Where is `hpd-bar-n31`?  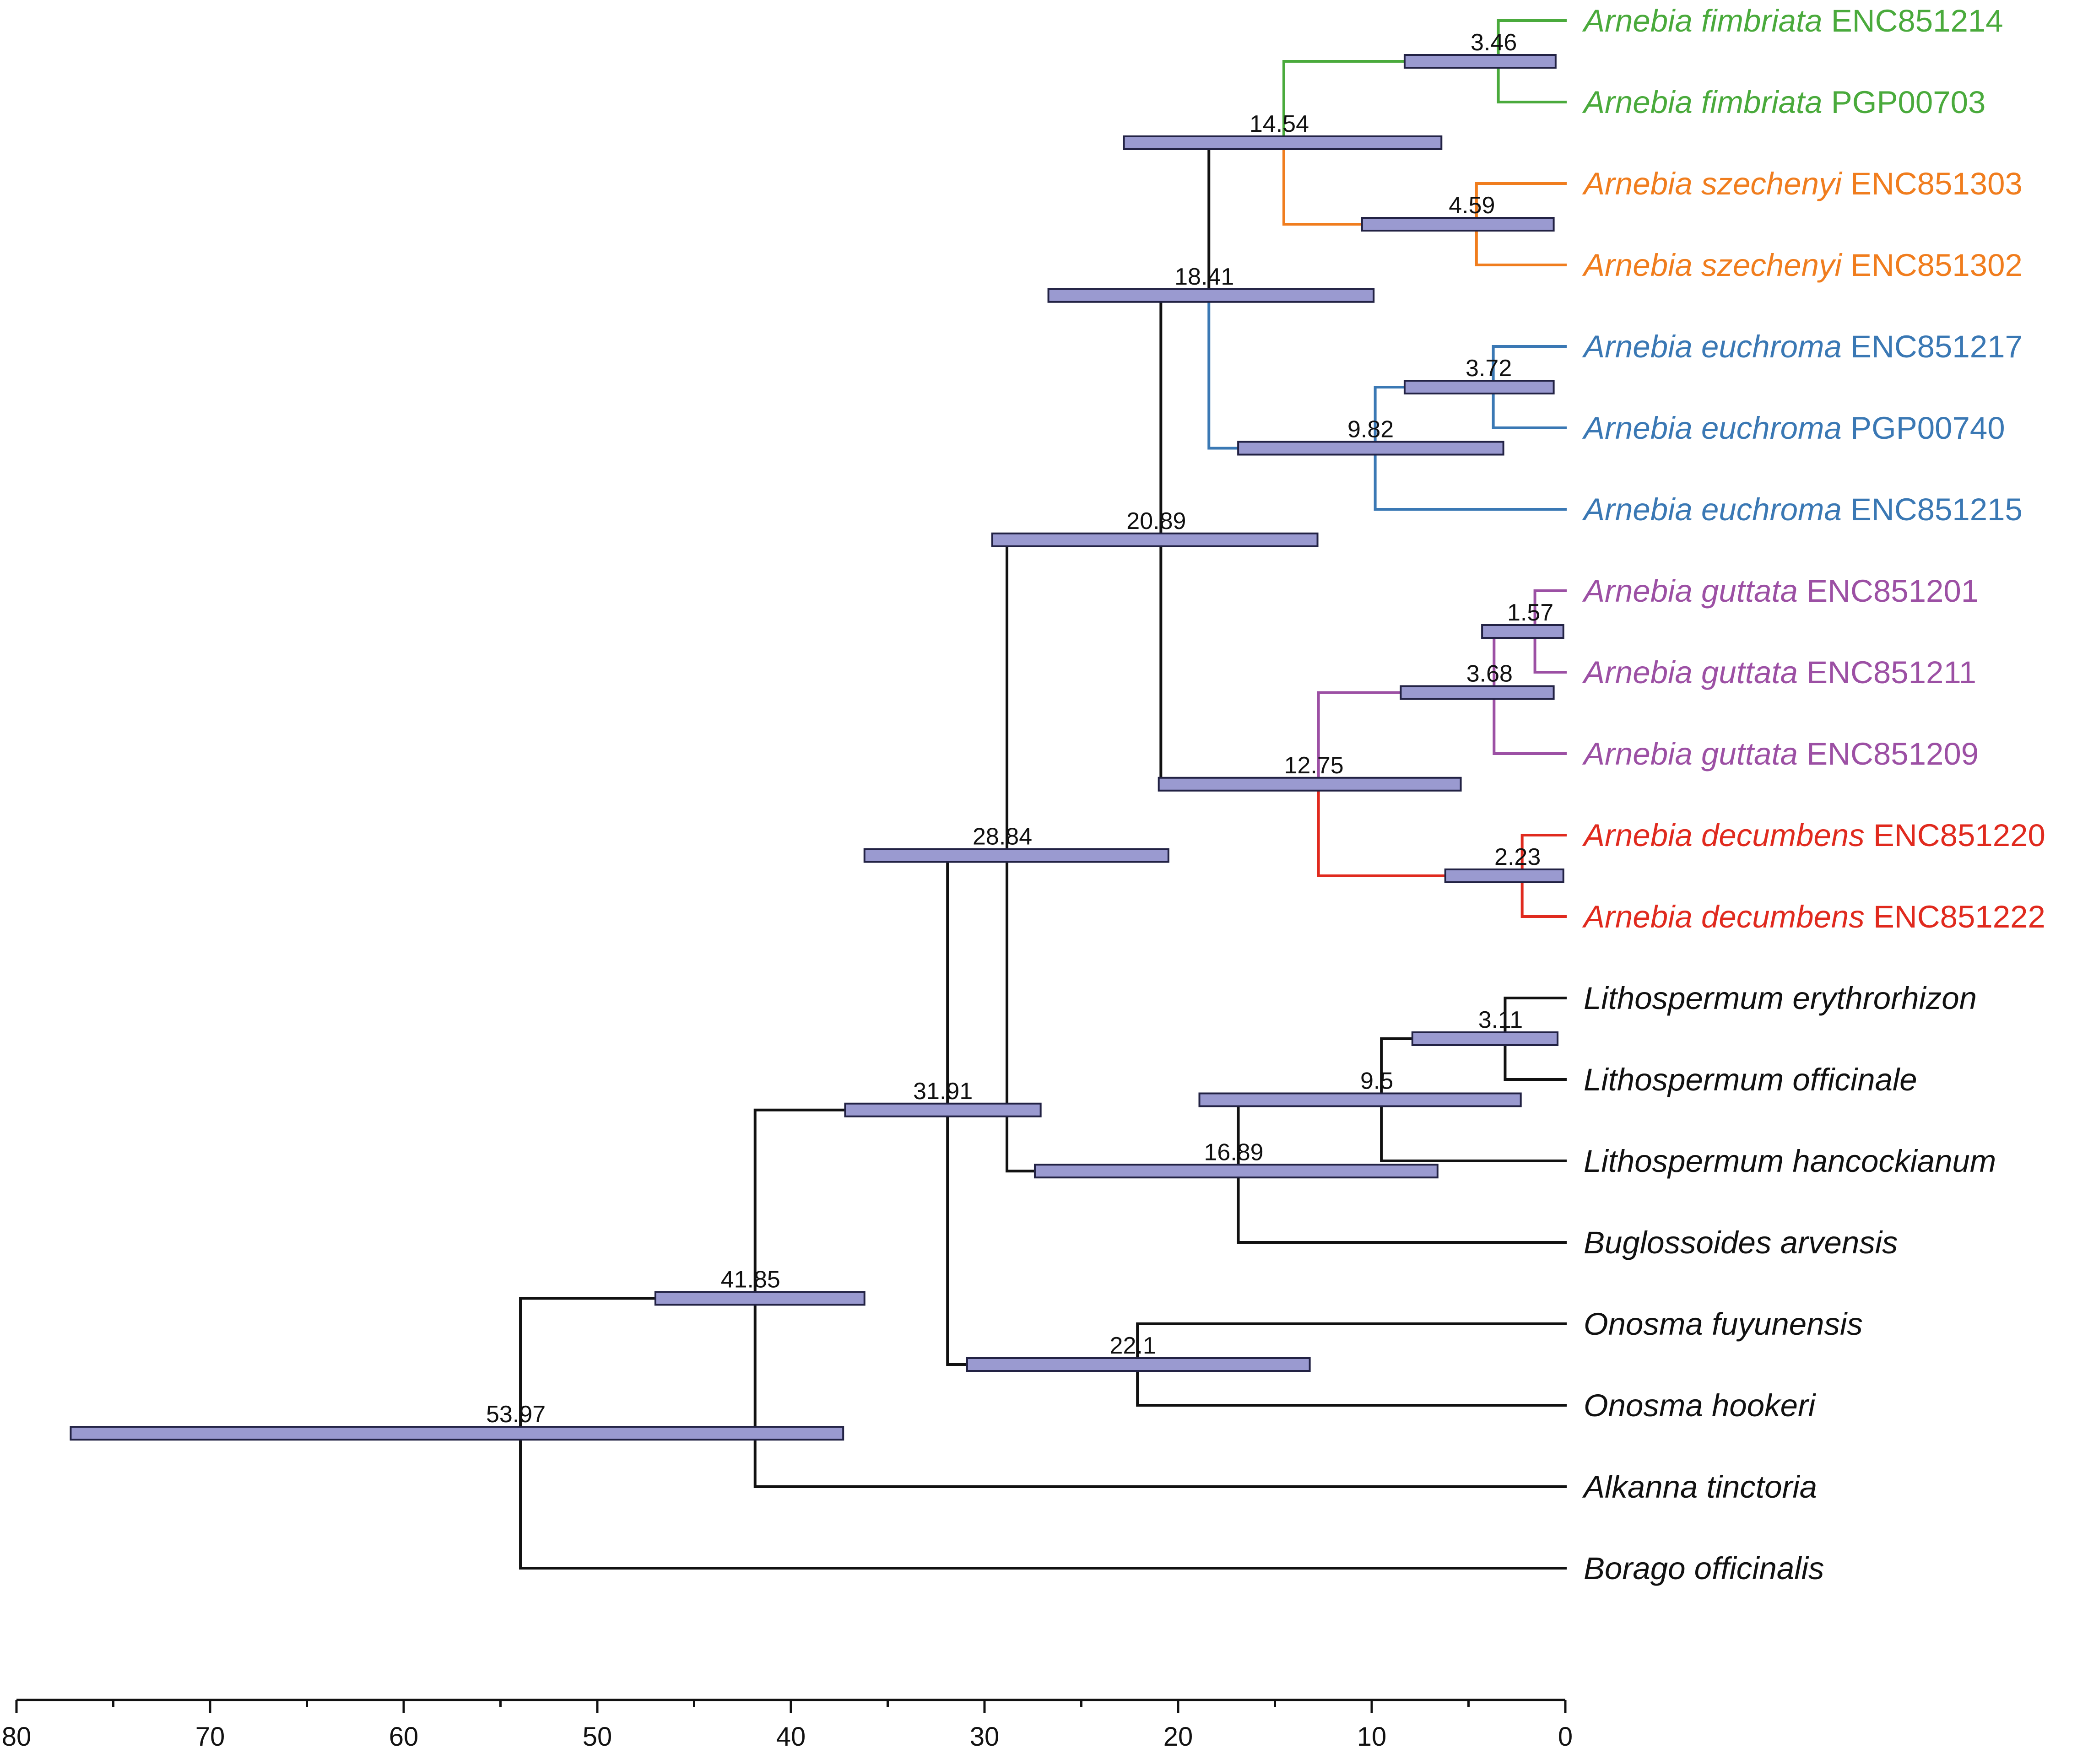
hpd-bar-n31 is located at coordinates (943, 1109).